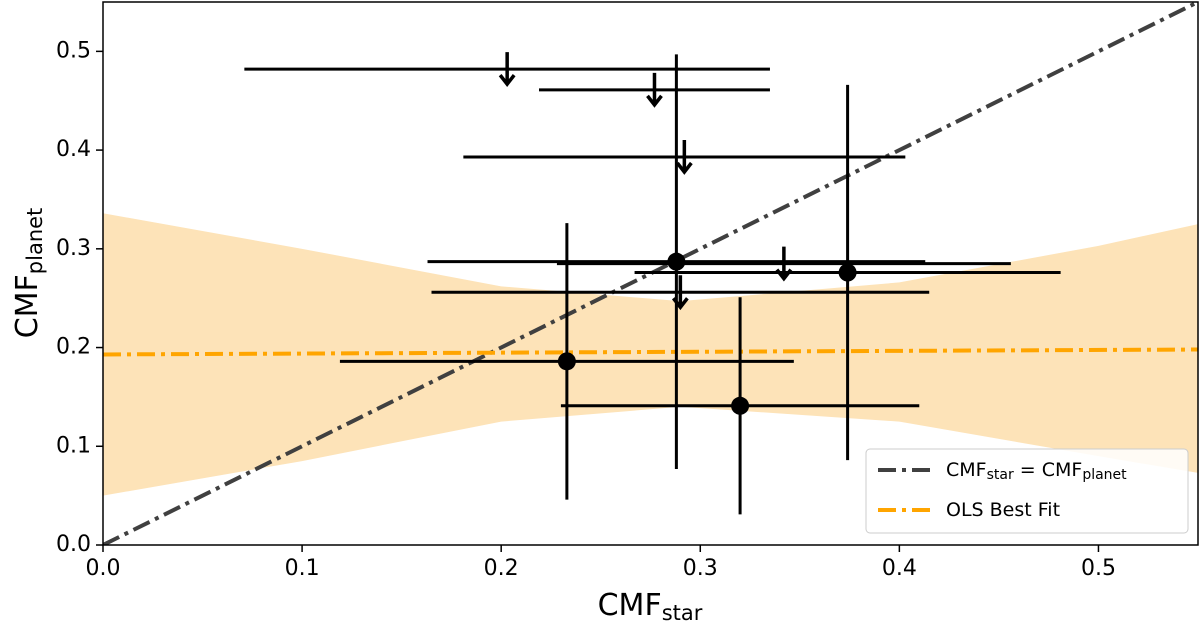 The image size is (1200, 626). Describe the element at coordinates (35, 241) in the screenshot. I see `y-label-sub: planet` at that location.